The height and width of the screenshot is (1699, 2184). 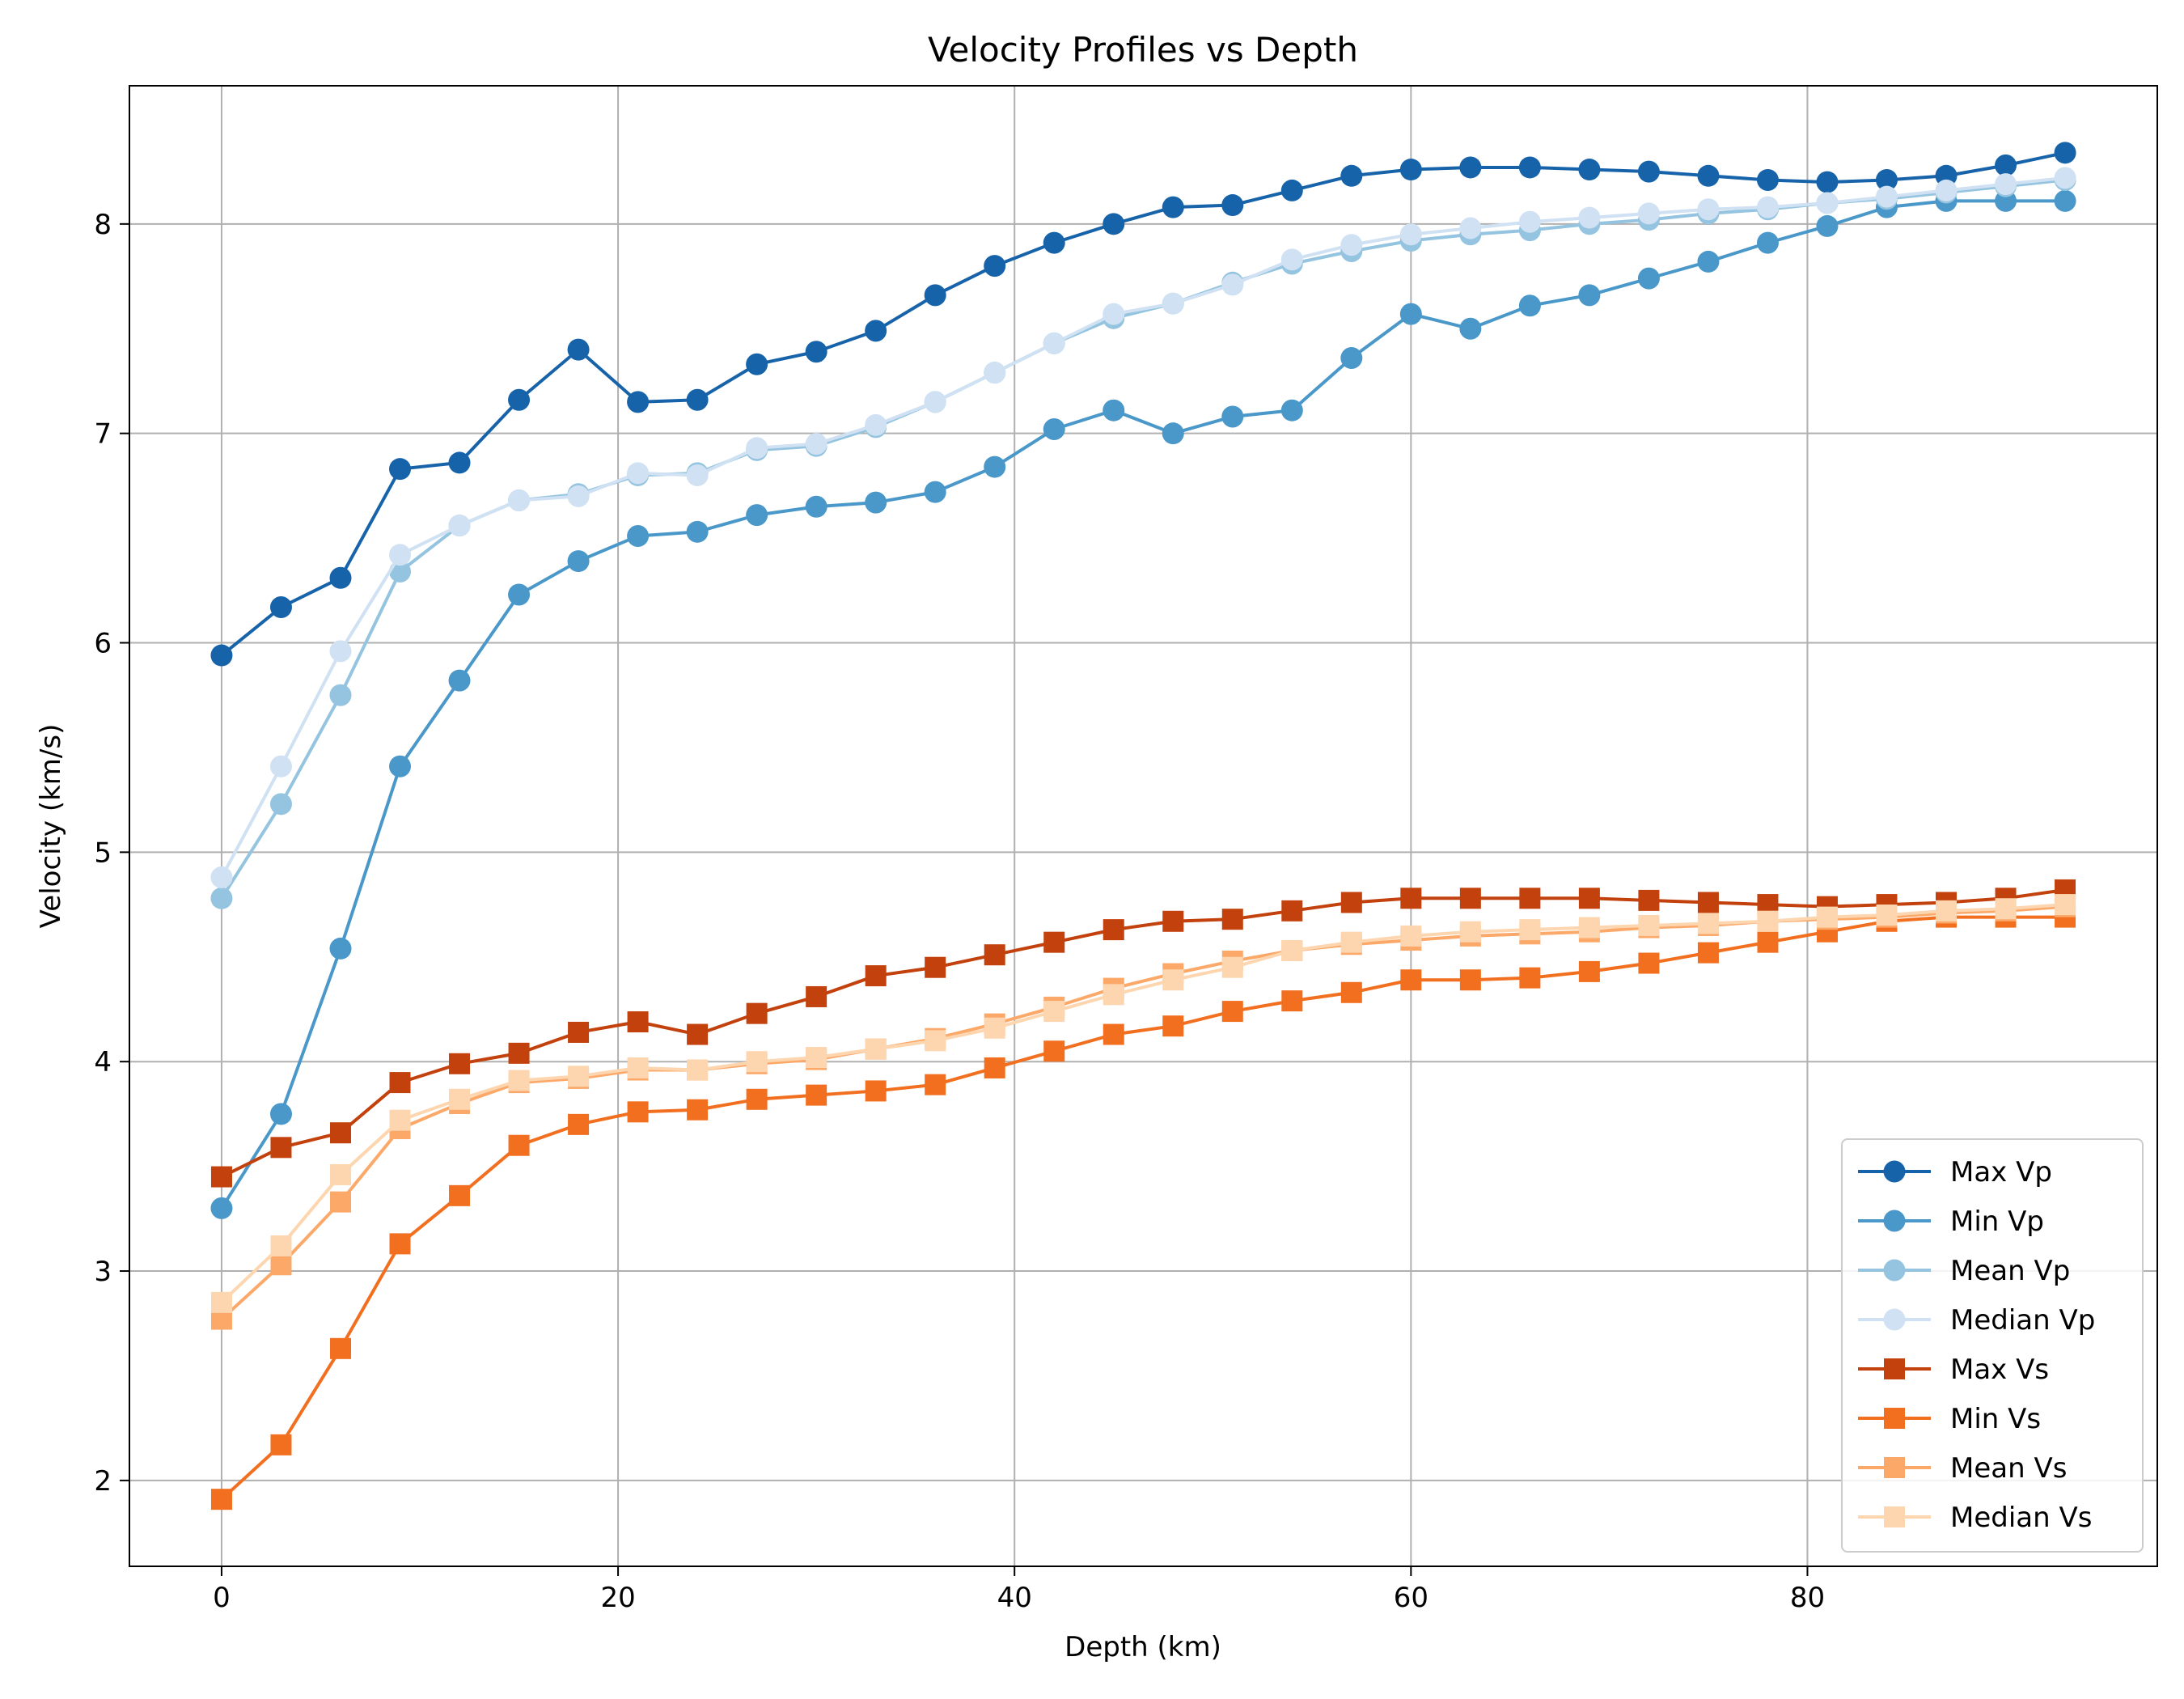 I want to click on legend-item: Median Vs, so click(x=1975, y=1518).